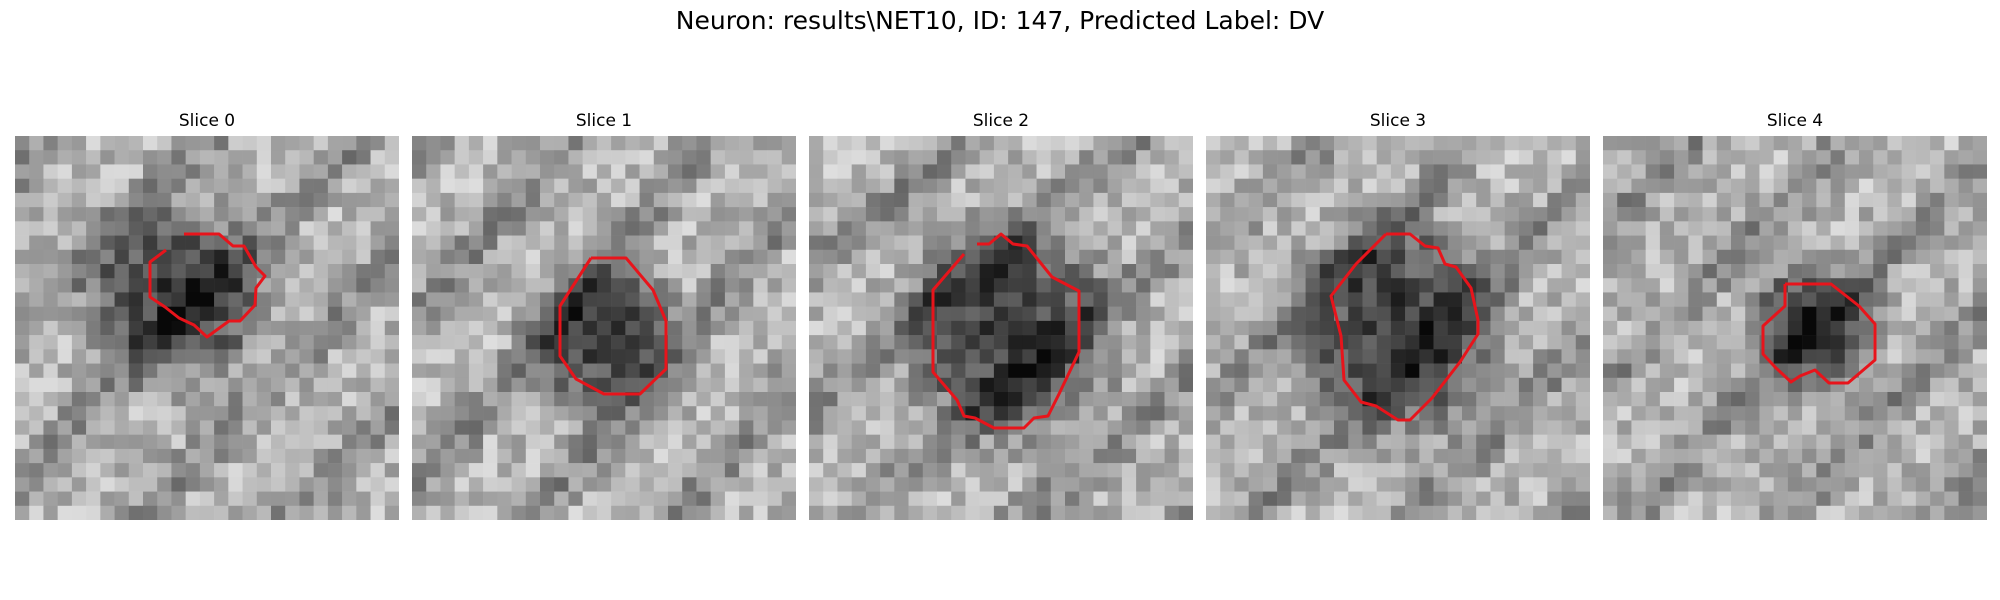  What do you see at coordinates (1795, 121) in the screenshot?
I see `slice-title: Slice 4` at bounding box center [1795, 121].